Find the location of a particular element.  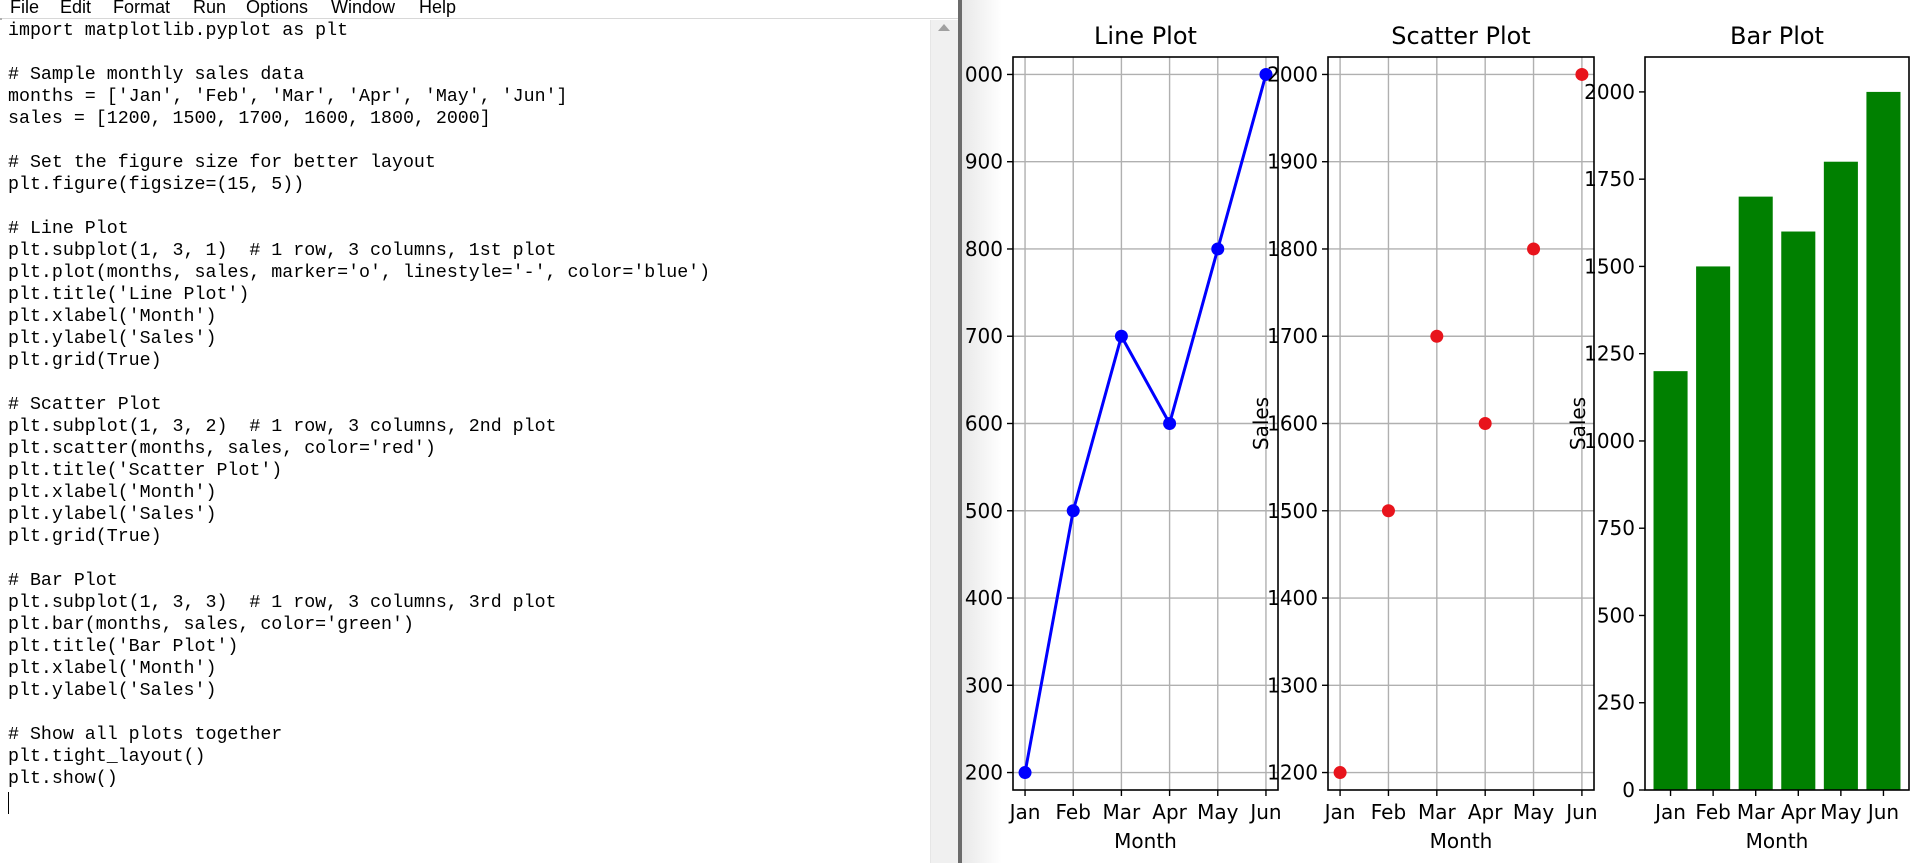

code-line: plt.title('Bar Plot') is located at coordinates (123, 647).